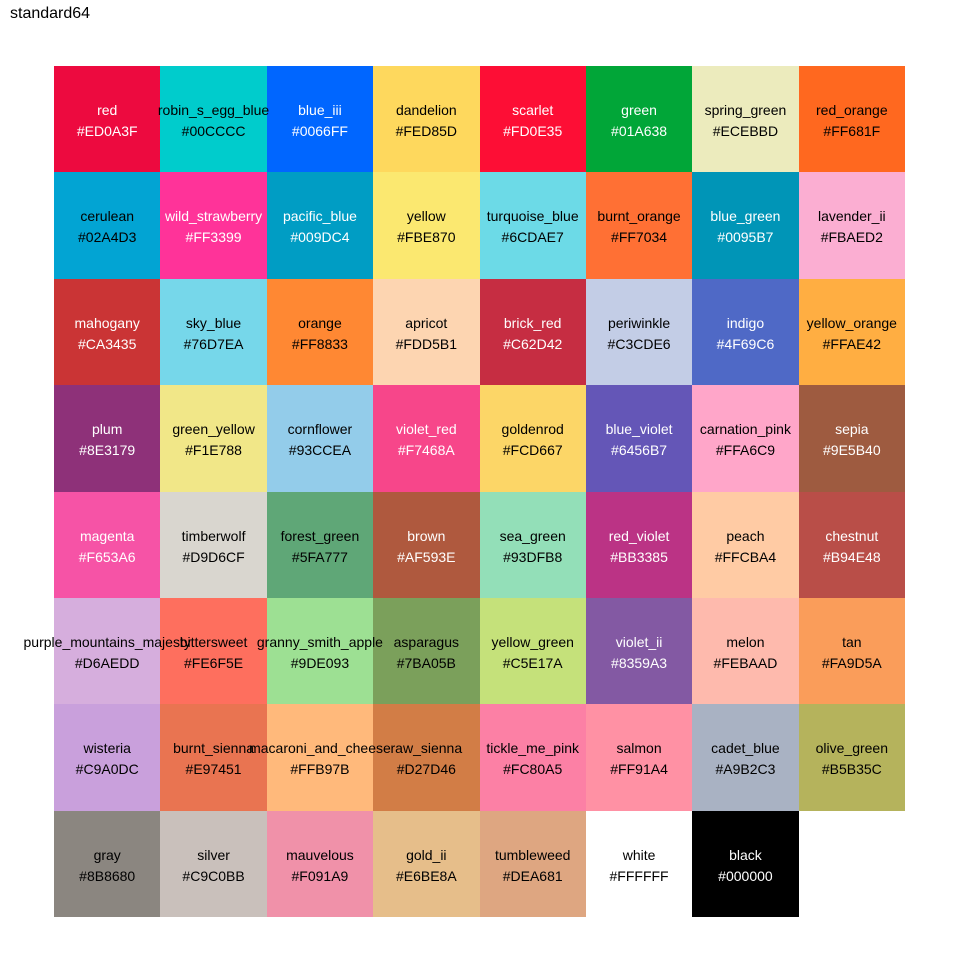  I want to click on swatch-hex-label: #FE6F5E, so click(213, 662).